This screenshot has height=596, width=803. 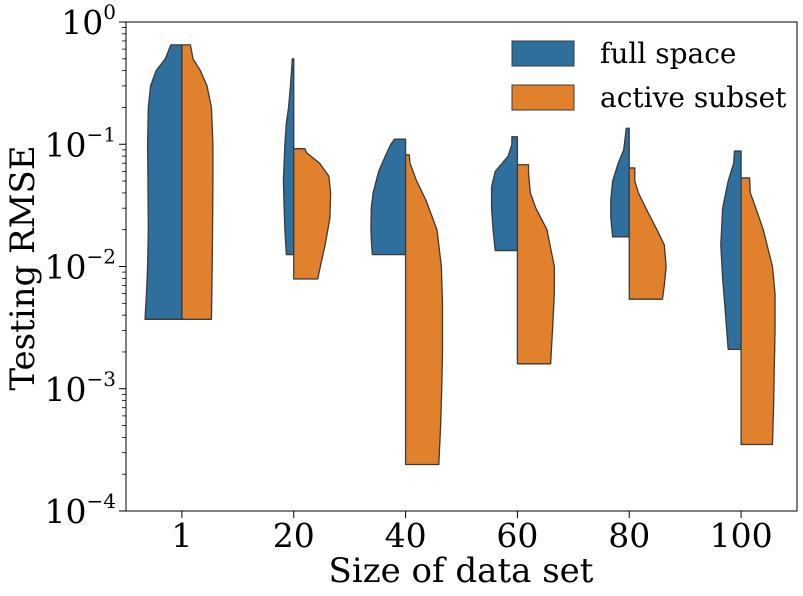 What do you see at coordinates (406, 535) in the screenshot?
I see `x-tick-label: 40` at bounding box center [406, 535].